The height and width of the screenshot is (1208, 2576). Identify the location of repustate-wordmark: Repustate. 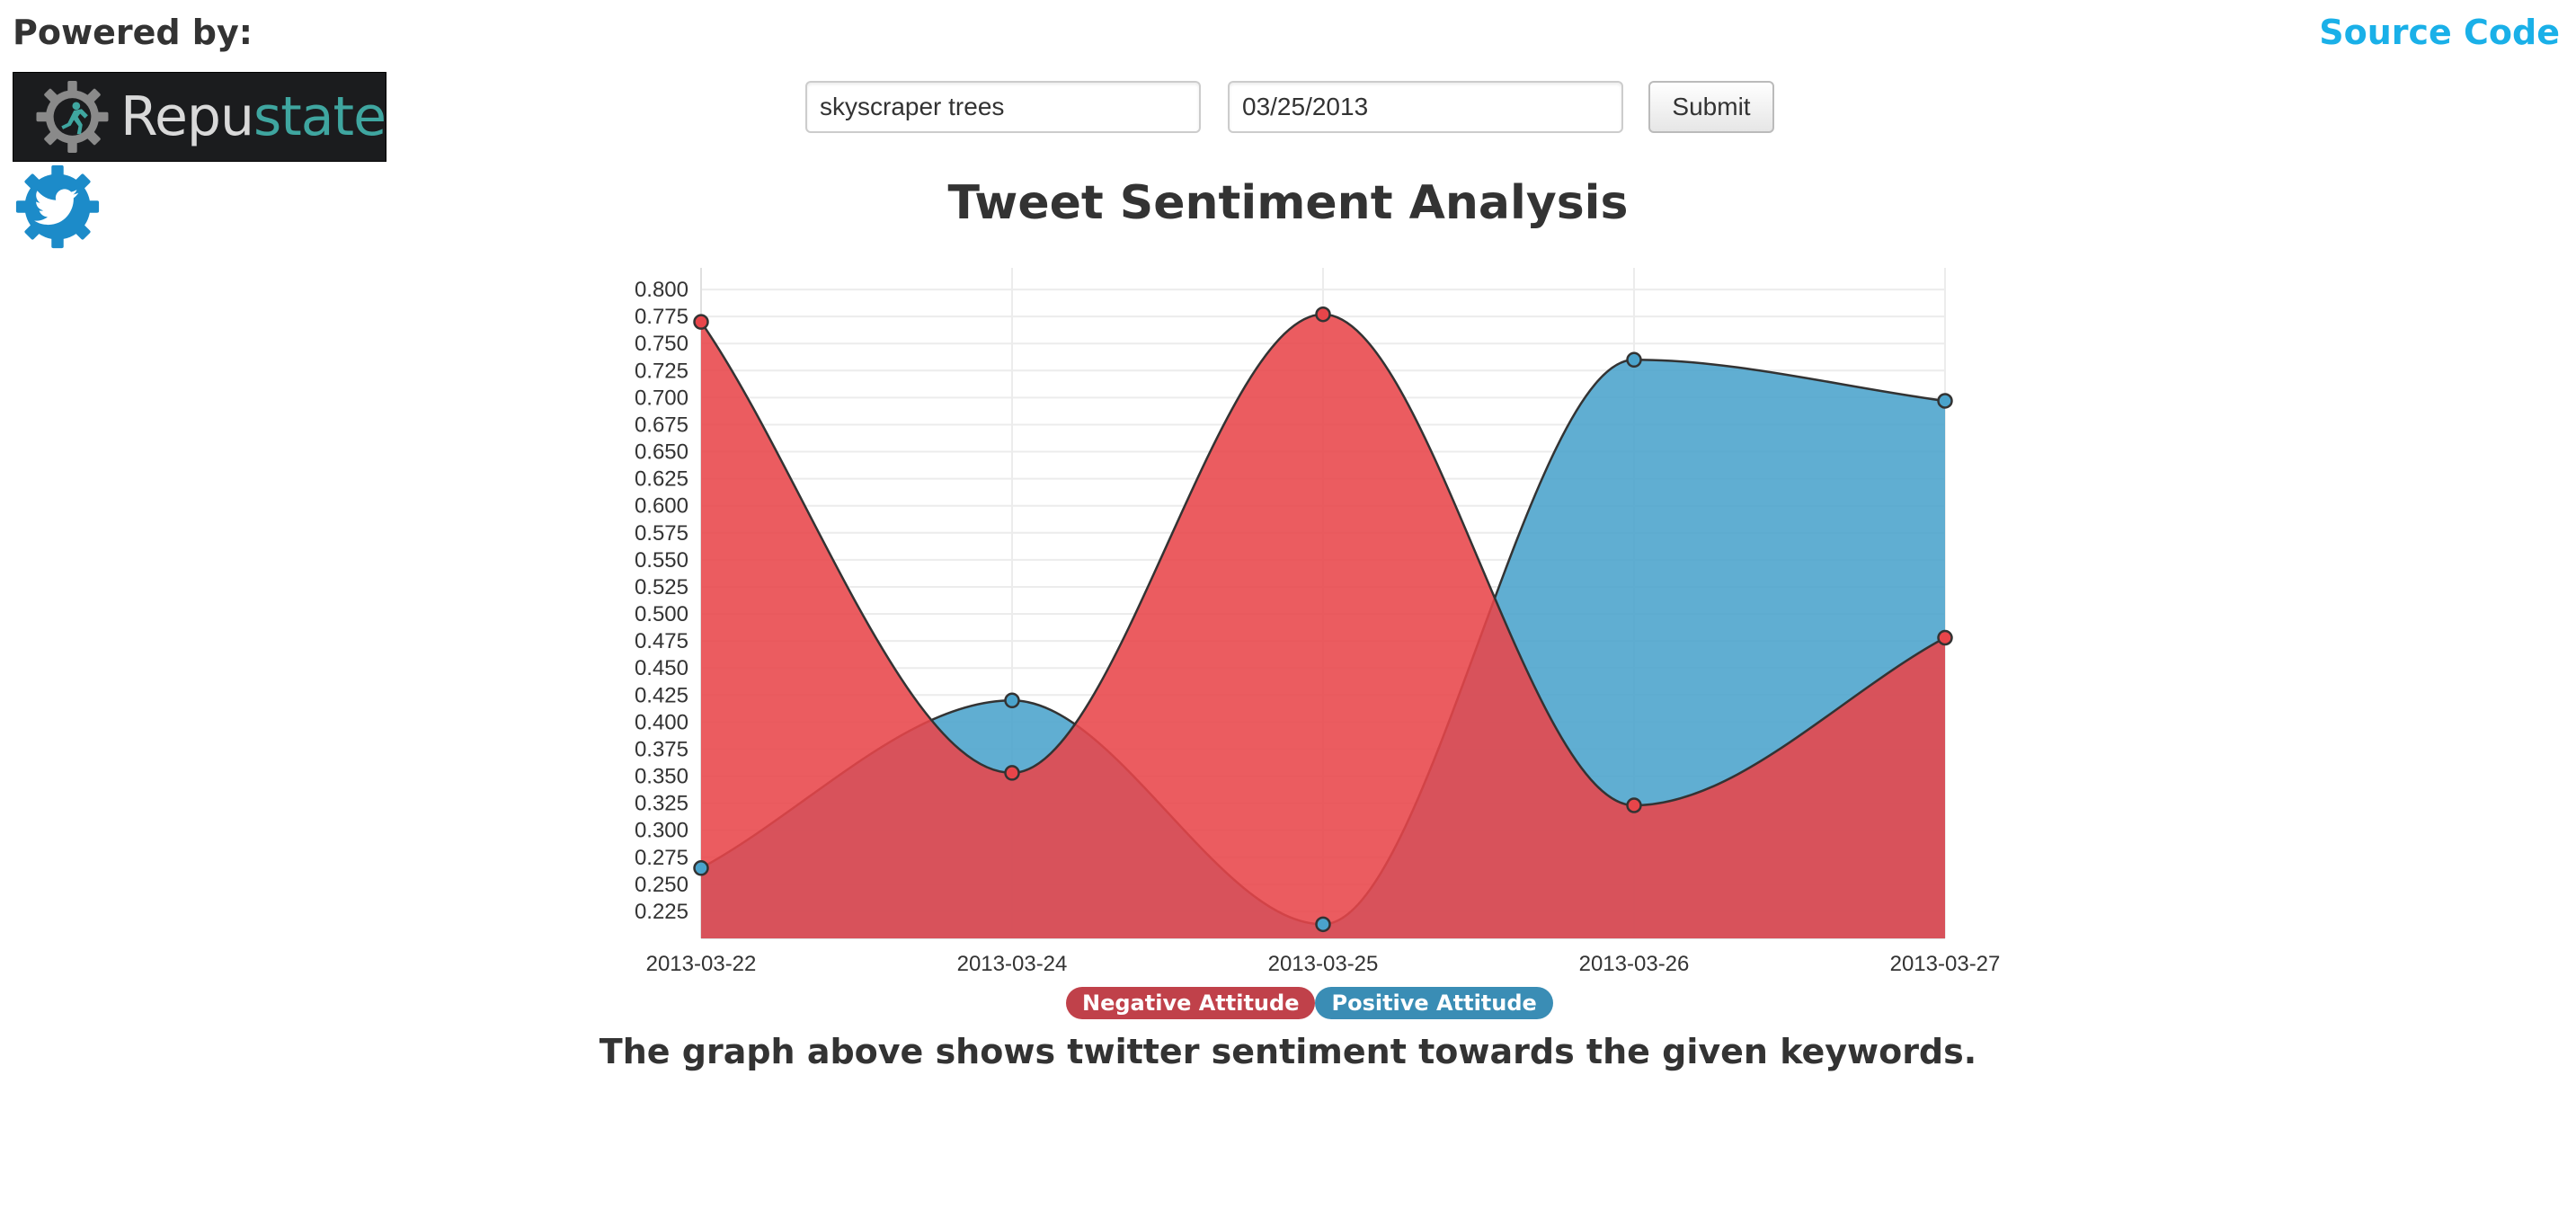
(253, 116).